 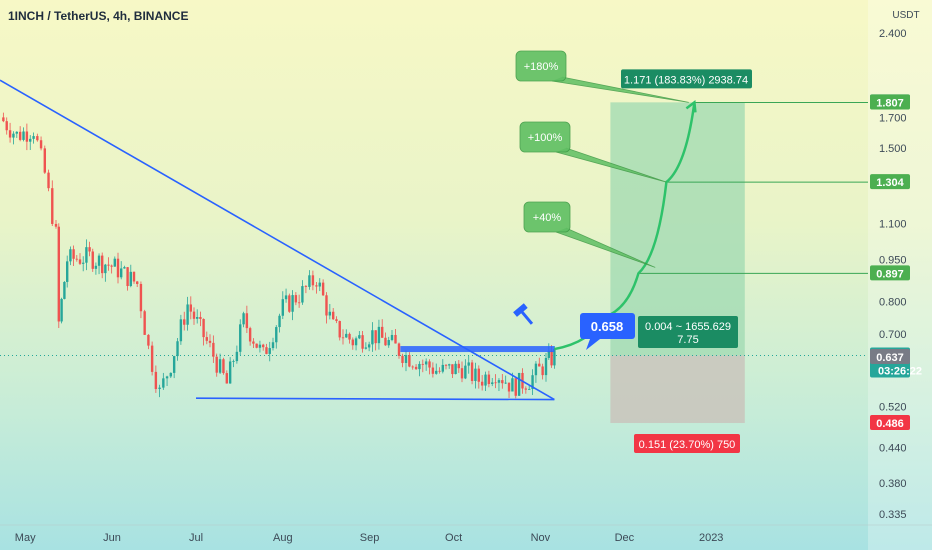 What do you see at coordinates (593, 152) in the screenshot?
I see `callout-2: +100%` at bounding box center [593, 152].